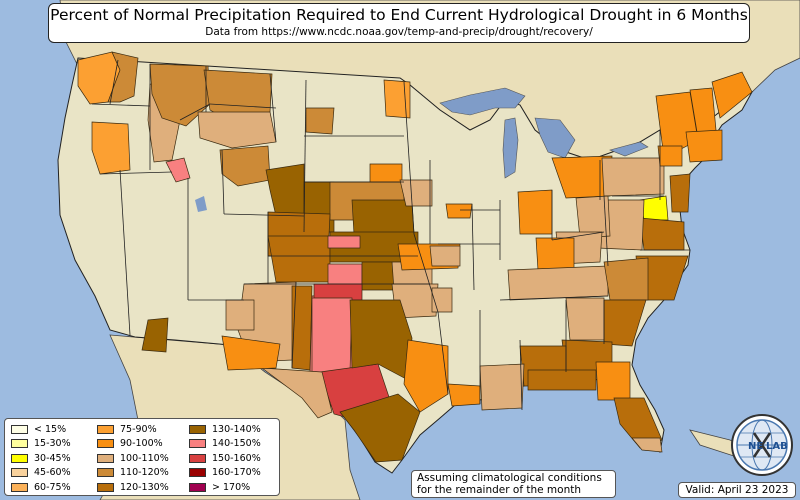  I want to click on legend-item: 130-140%, so click(225, 429).